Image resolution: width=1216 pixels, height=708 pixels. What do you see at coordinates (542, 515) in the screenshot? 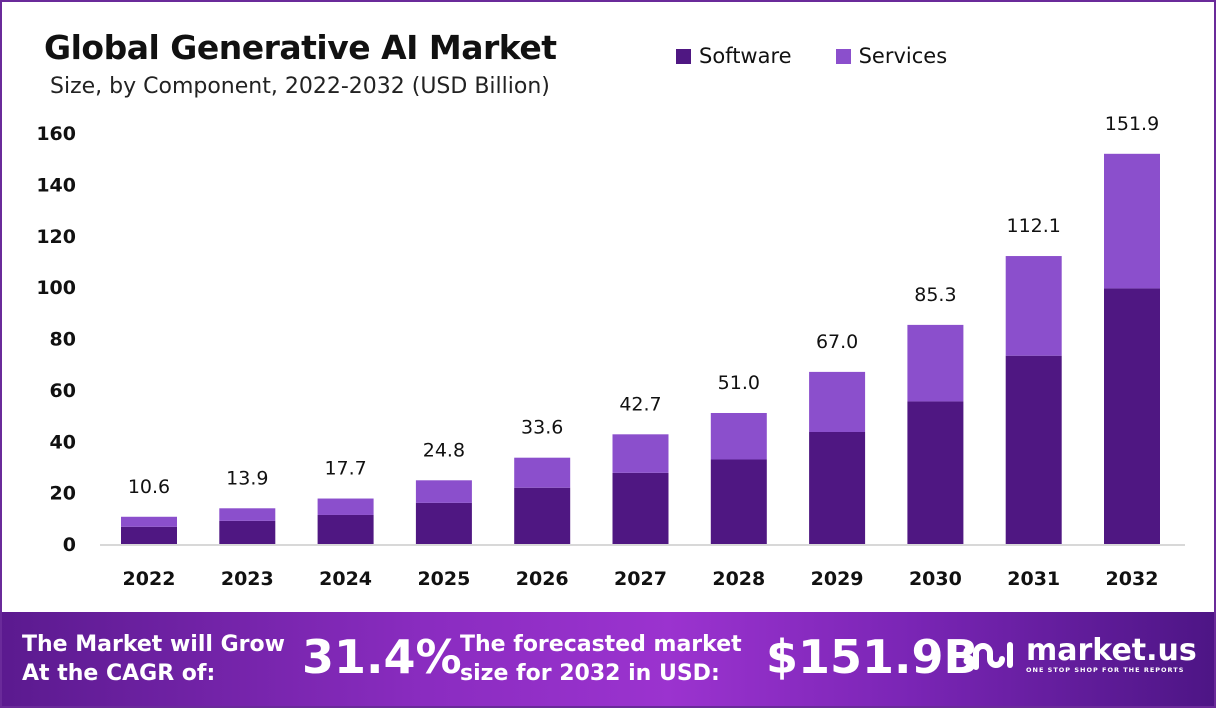
I see `bar-software-2026` at bounding box center [542, 515].